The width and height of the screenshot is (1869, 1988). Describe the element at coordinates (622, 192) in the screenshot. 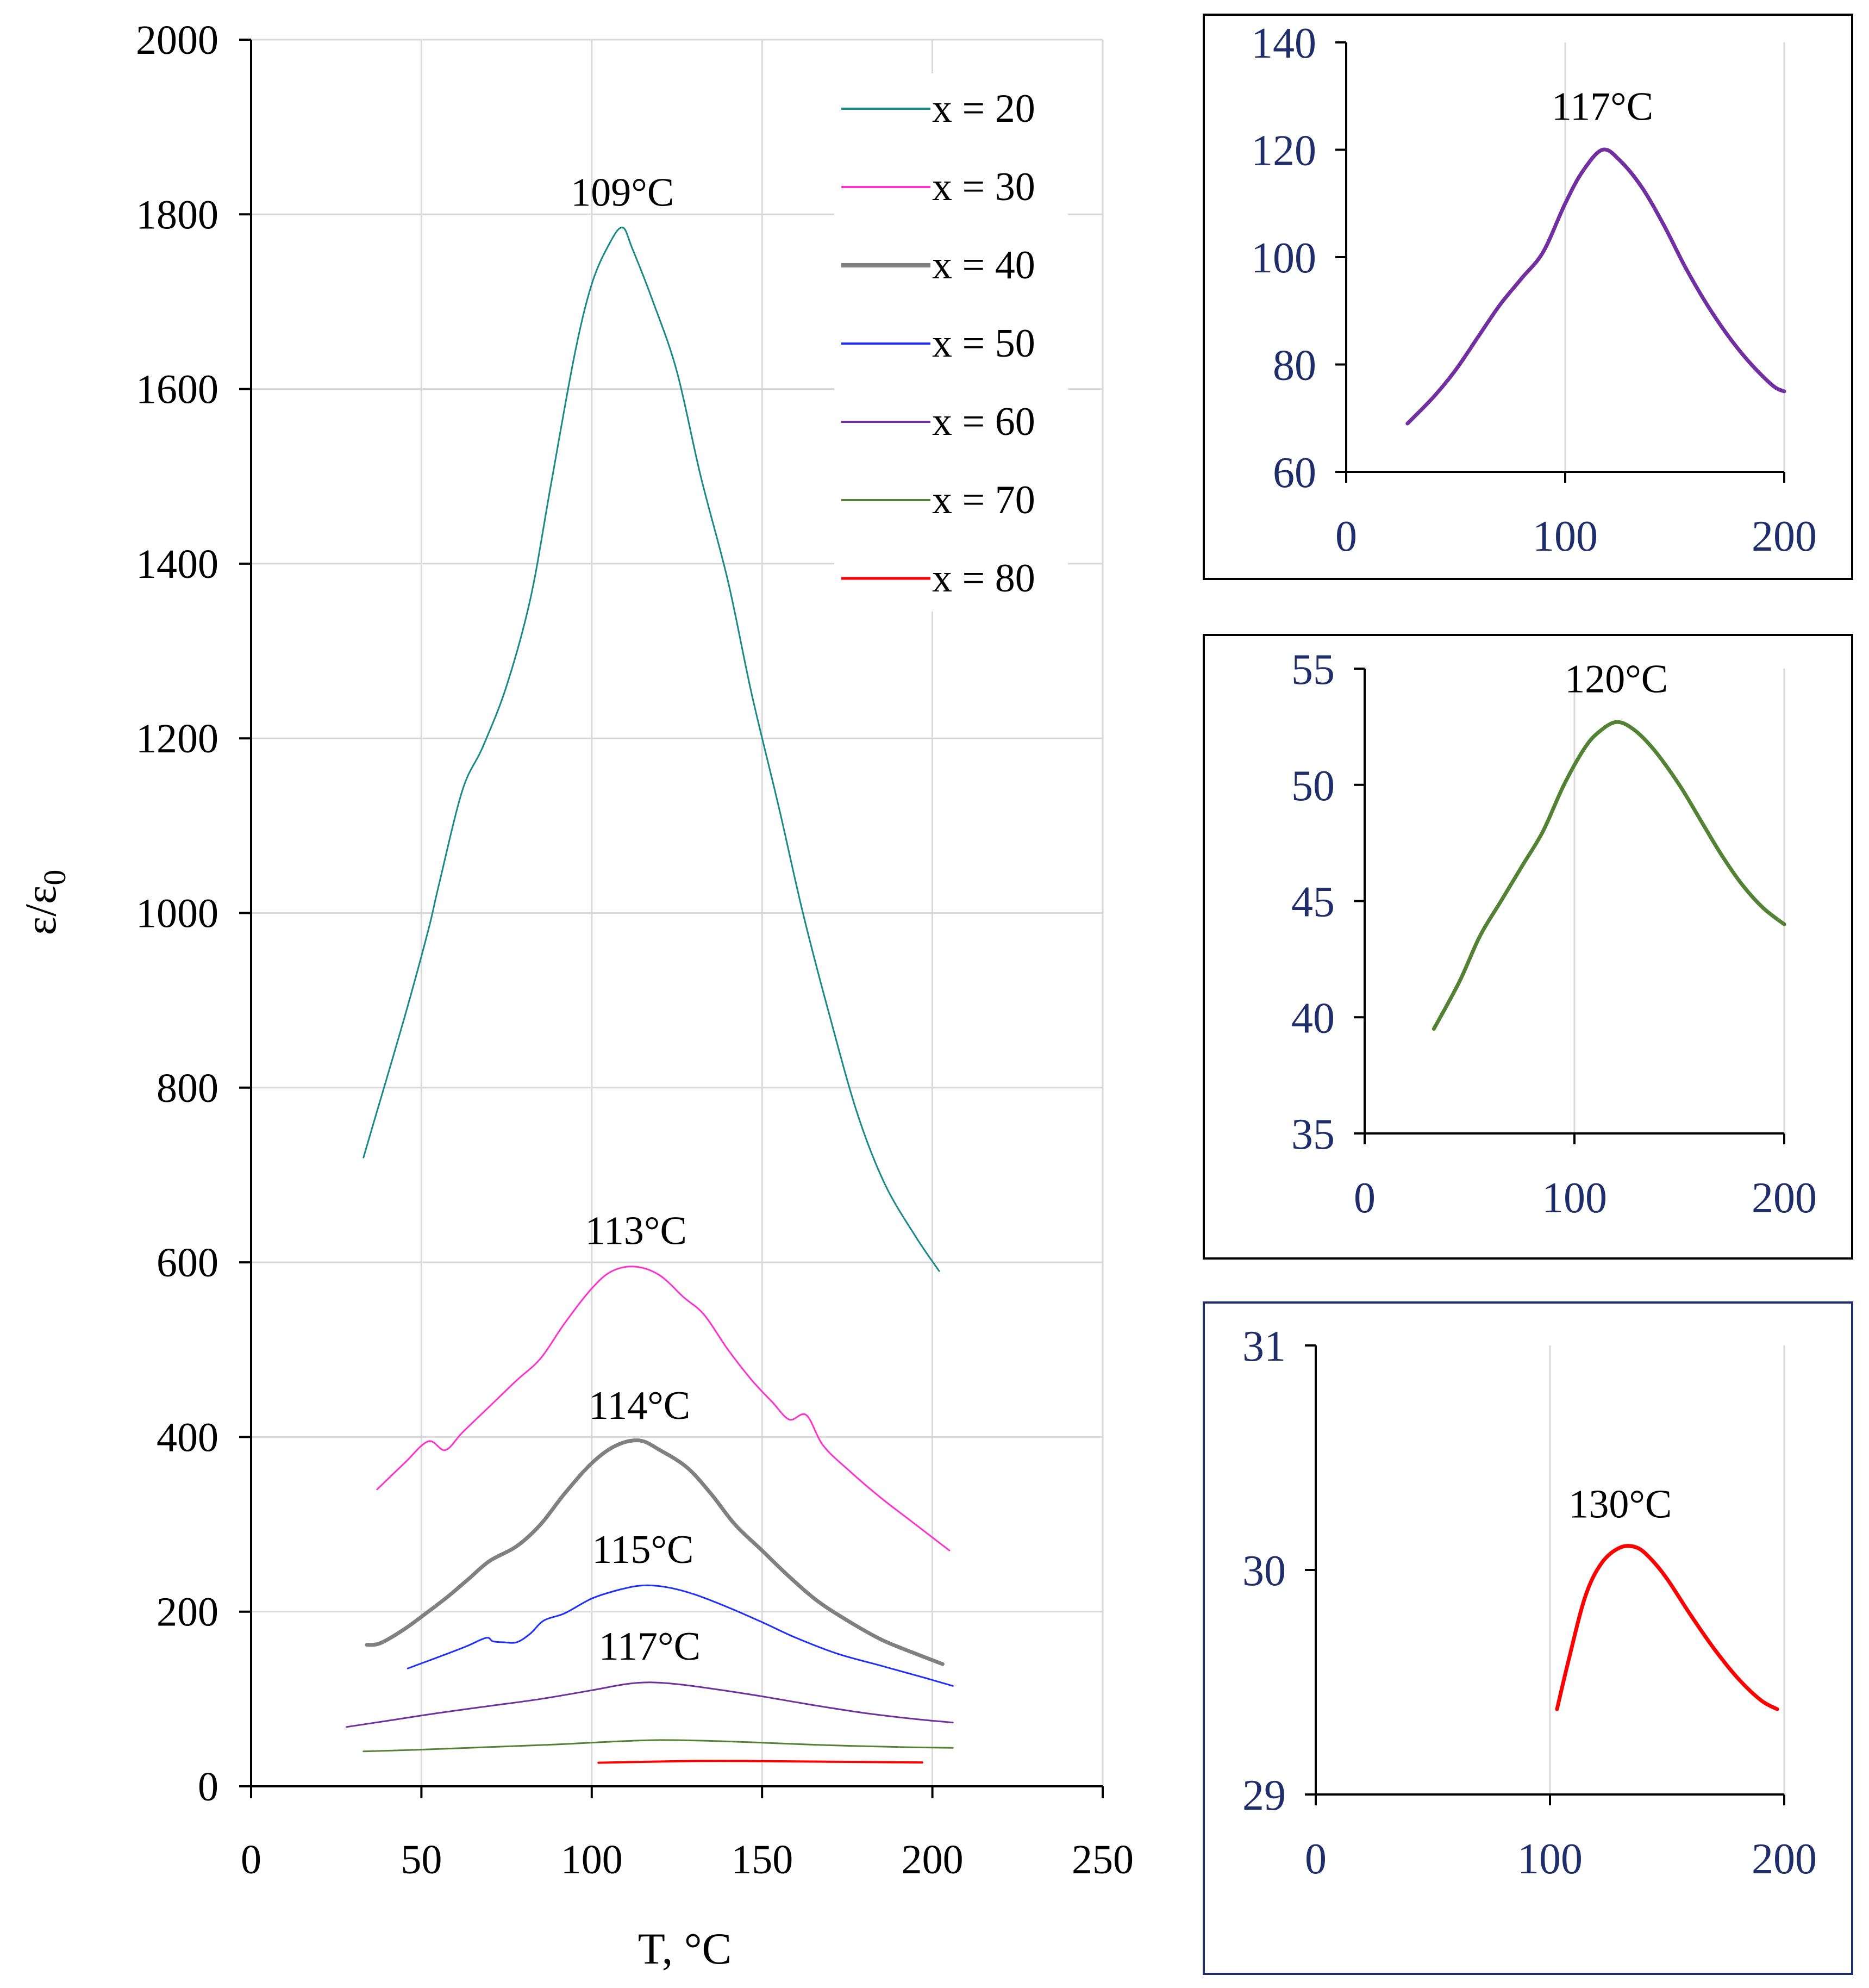

I see `peak-annotation: 109°C` at that location.